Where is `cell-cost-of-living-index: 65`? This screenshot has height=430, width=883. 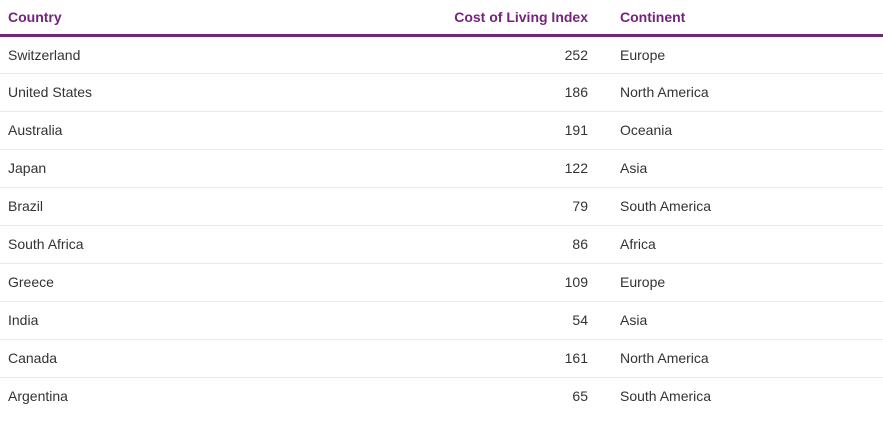 cell-cost-of-living-index: 65 is located at coordinates (580, 396).